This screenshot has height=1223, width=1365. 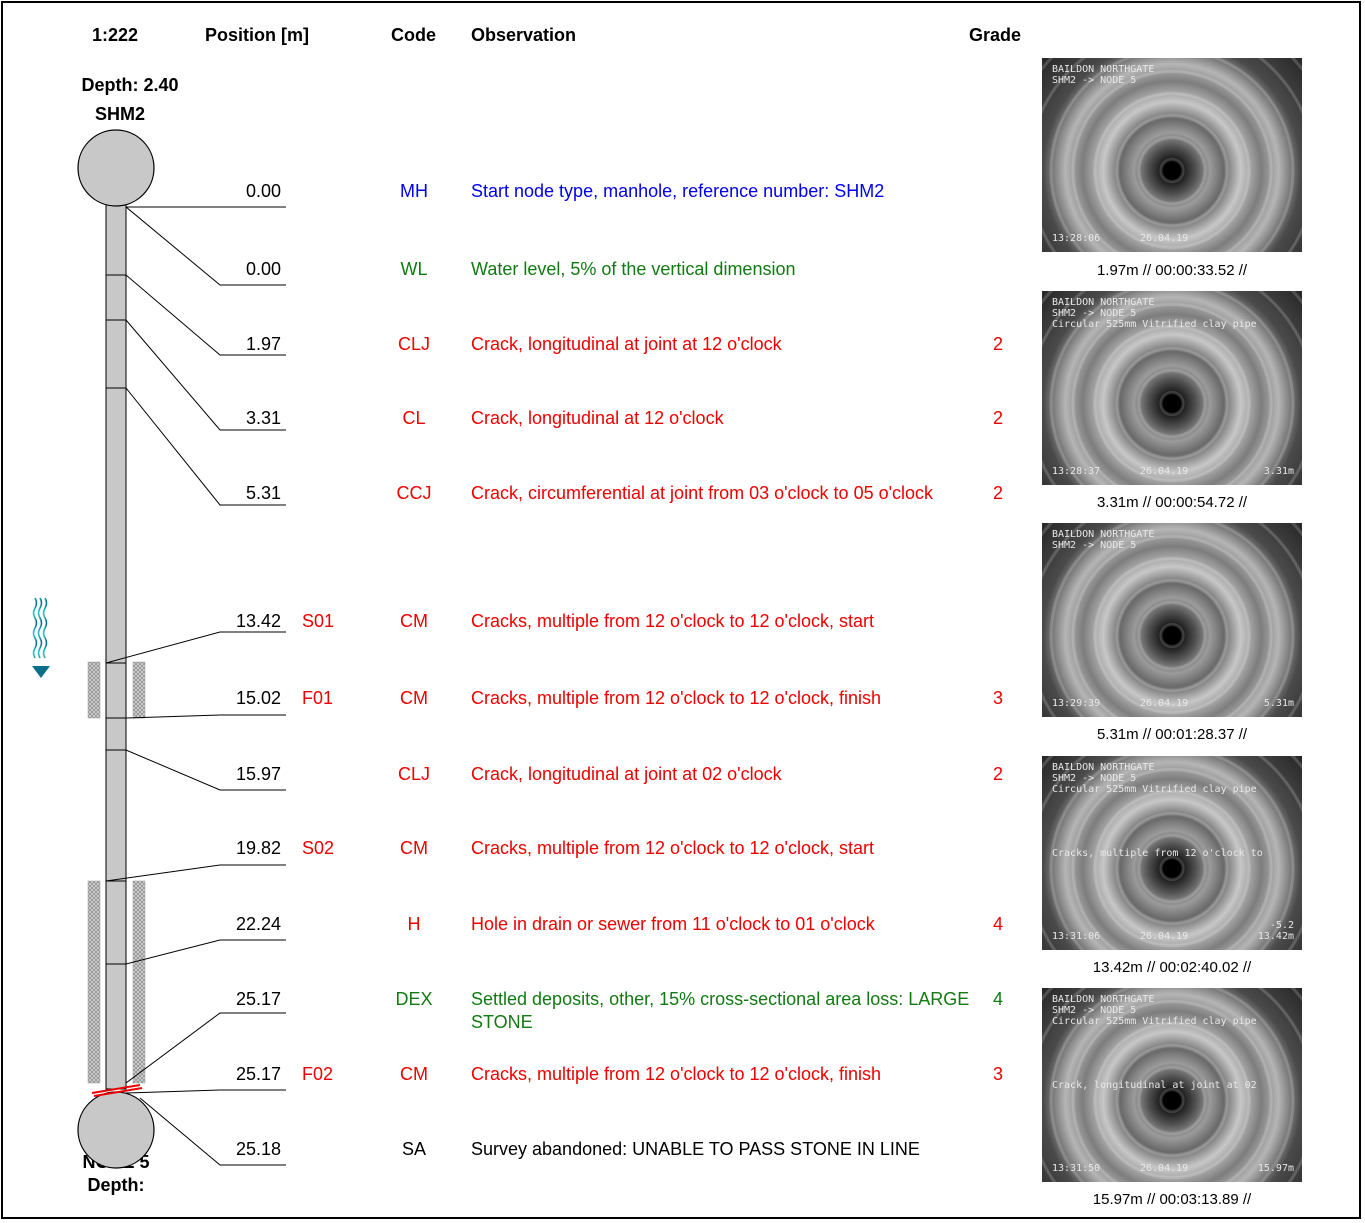 What do you see at coordinates (116, 1185) in the screenshot?
I see `end-node-depth: Depth:` at bounding box center [116, 1185].